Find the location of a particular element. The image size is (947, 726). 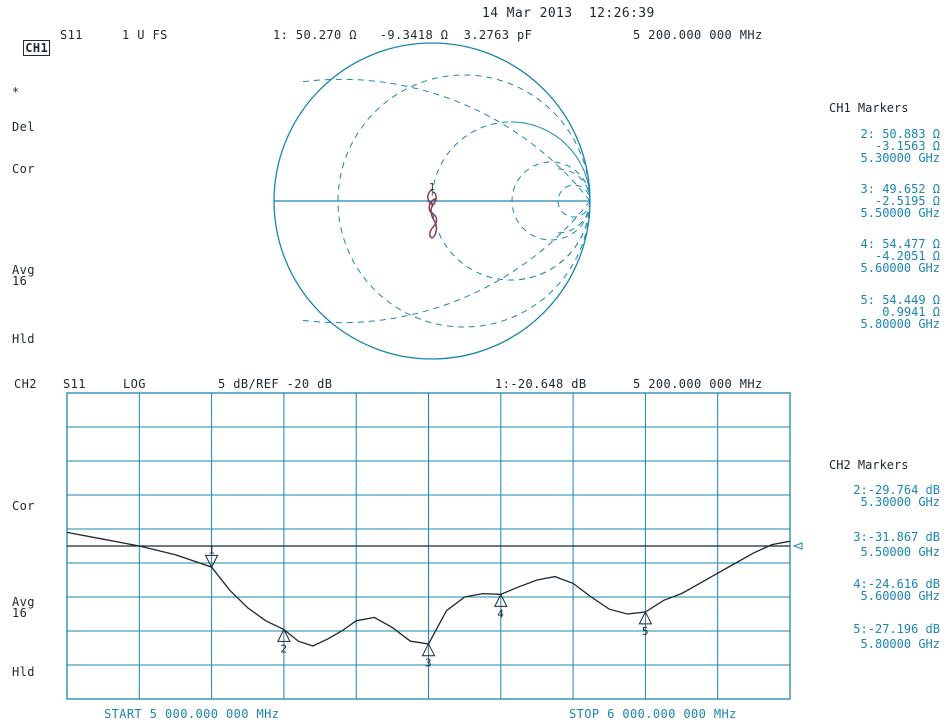

ch2-marker-3-line2: 5.50000 GHz is located at coordinates (900, 552).